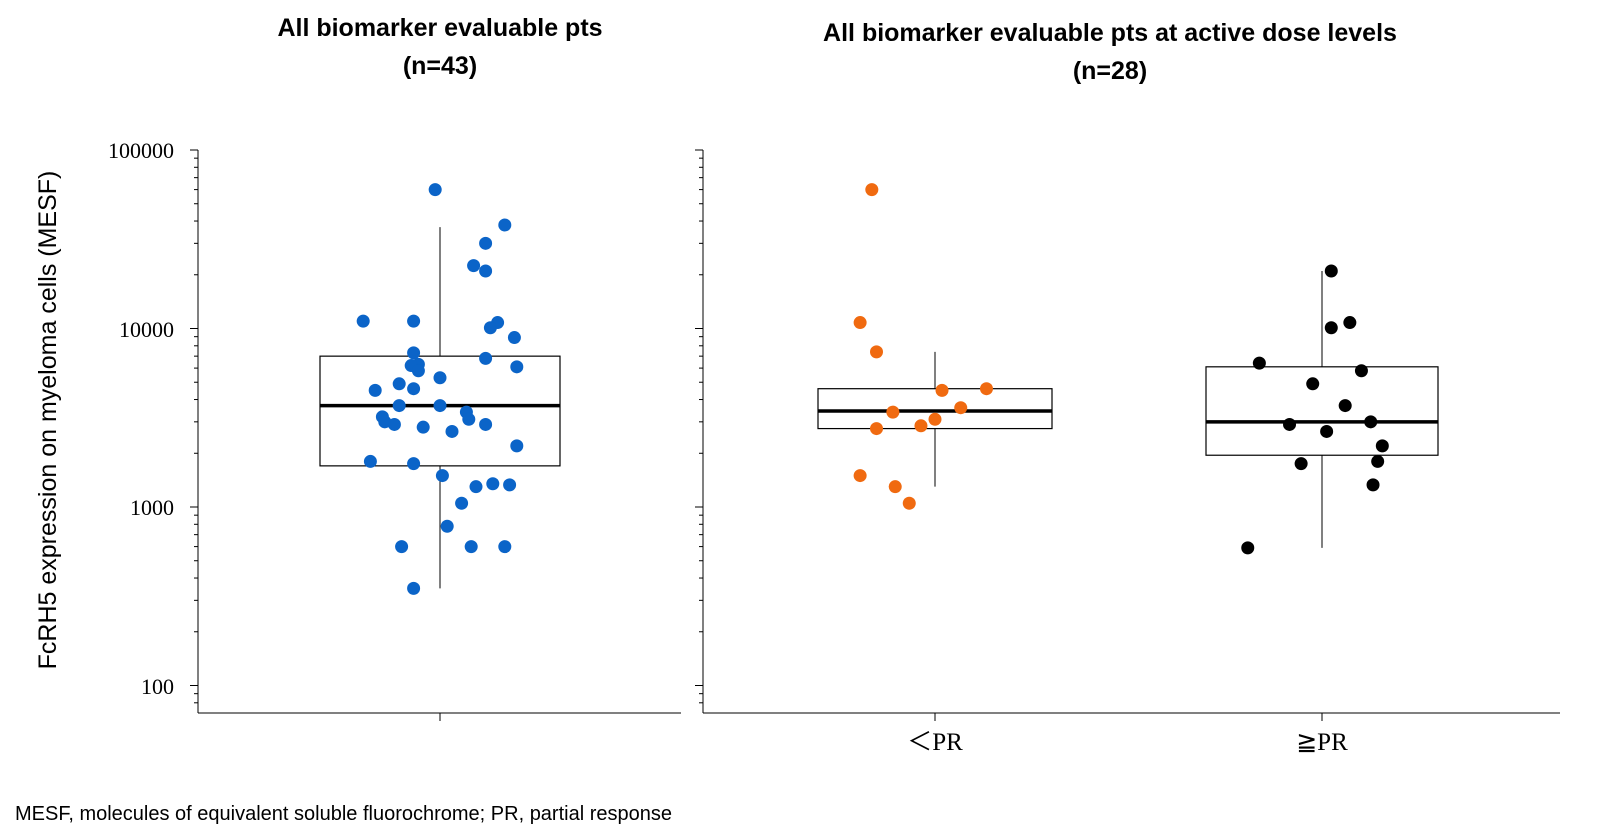 This screenshot has width=1604, height=835. Describe the element at coordinates (1110, 71) in the screenshot. I see `right-panel-subtitle: (n=28)` at that location.